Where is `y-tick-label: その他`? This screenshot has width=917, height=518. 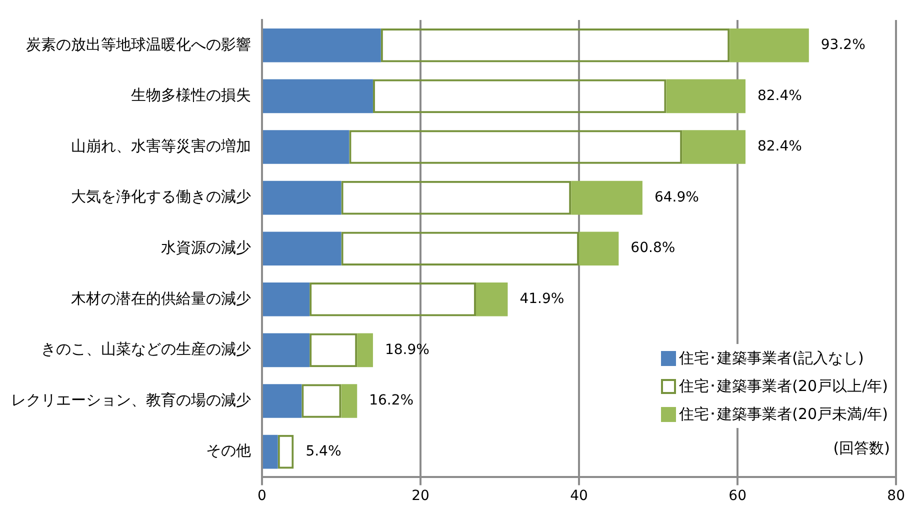 y-tick-label: その他 is located at coordinates (228, 451).